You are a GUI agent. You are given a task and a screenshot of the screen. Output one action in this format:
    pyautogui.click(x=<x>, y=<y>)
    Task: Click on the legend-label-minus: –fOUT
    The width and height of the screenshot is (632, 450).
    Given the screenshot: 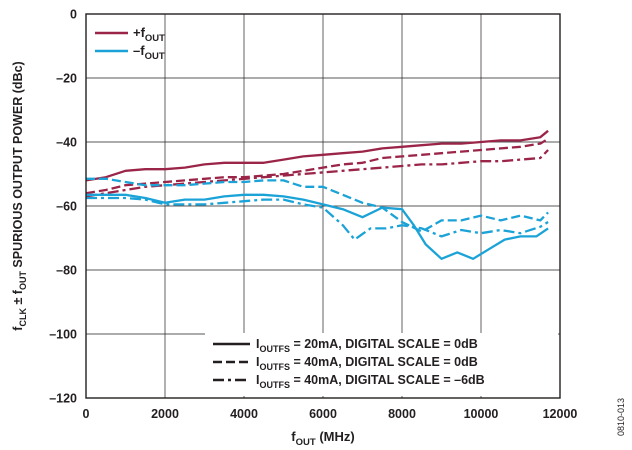 What is the action you would take?
    pyautogui.click(x=149, y=52)
    